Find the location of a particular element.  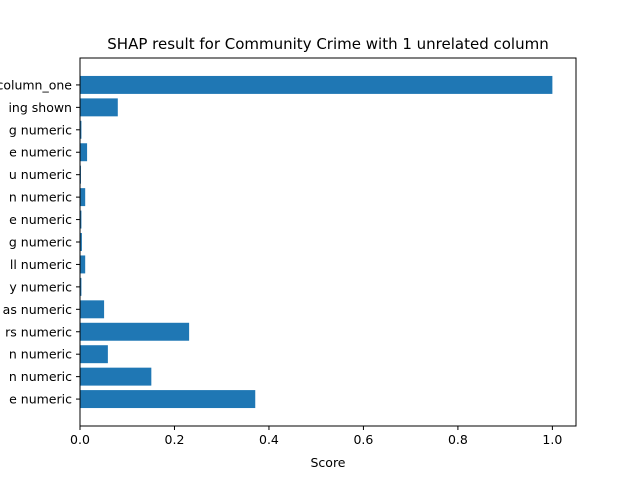

x-tick-label-4: 0.8 is located at coordinates (458, 439).